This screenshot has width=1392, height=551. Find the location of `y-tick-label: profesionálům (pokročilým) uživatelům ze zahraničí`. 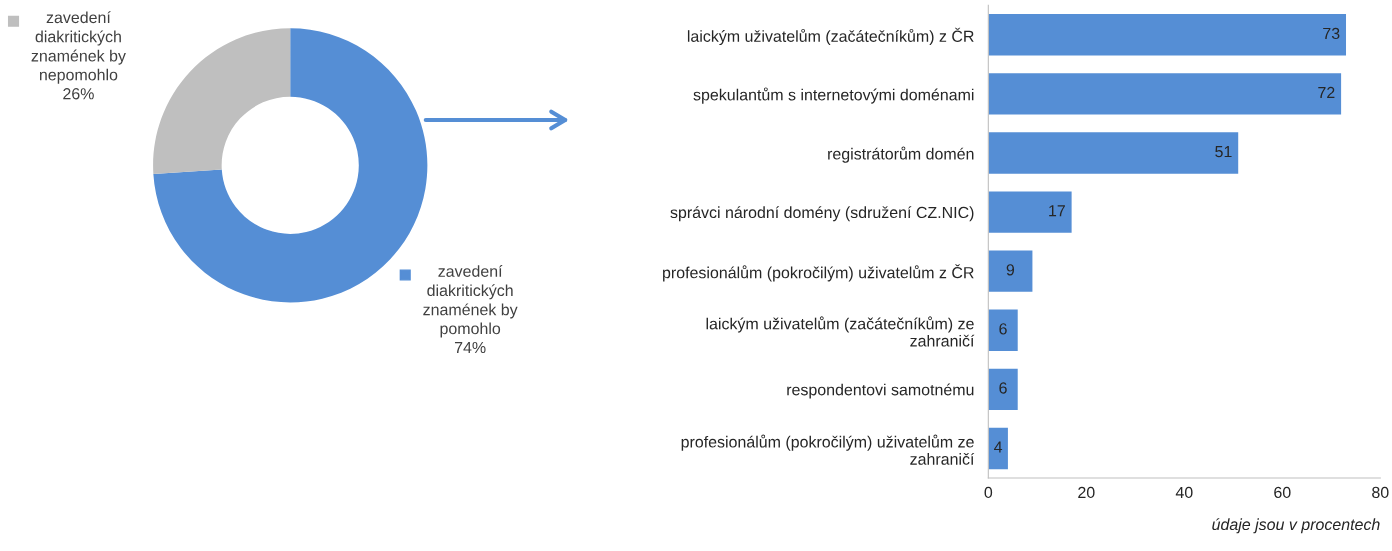

y-tick-label: profesionálům (pokročilým) uživatelům ze zahraničí is located at coordinates (828, 449).